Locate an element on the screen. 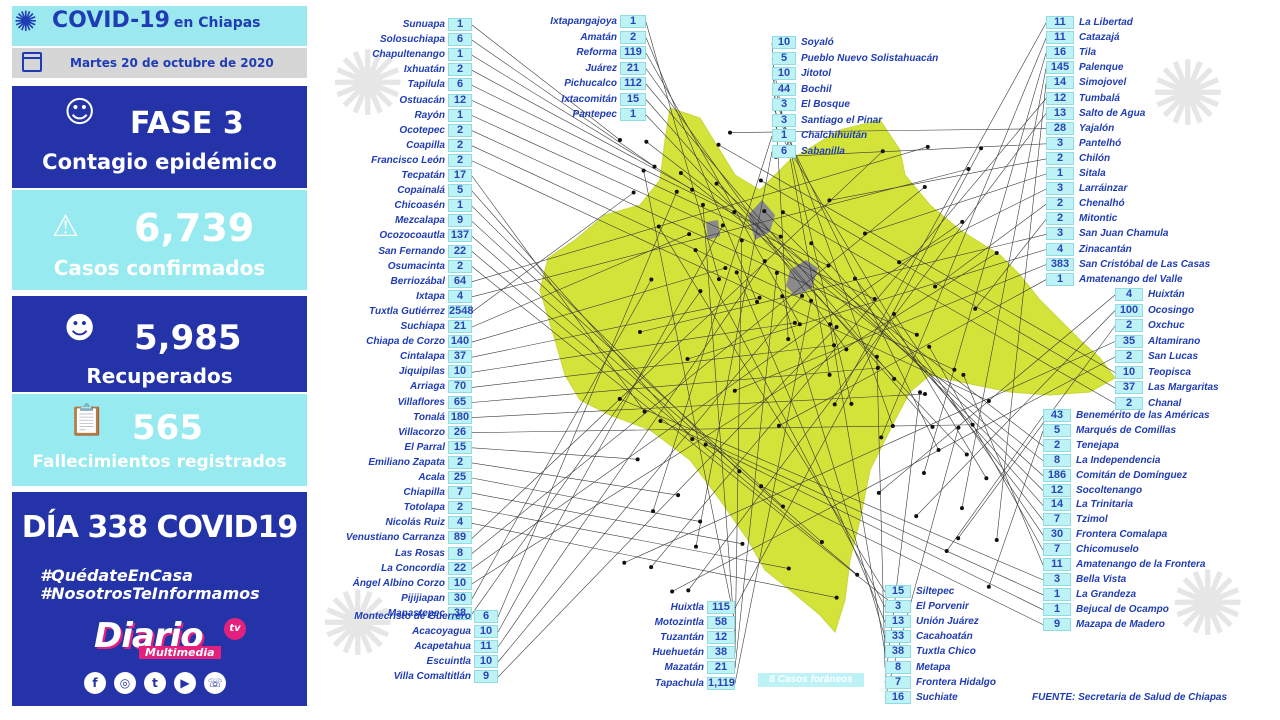 This screenshot has height=720, width=1280. case-count-value: 33 is located at coordinates (898, 636).